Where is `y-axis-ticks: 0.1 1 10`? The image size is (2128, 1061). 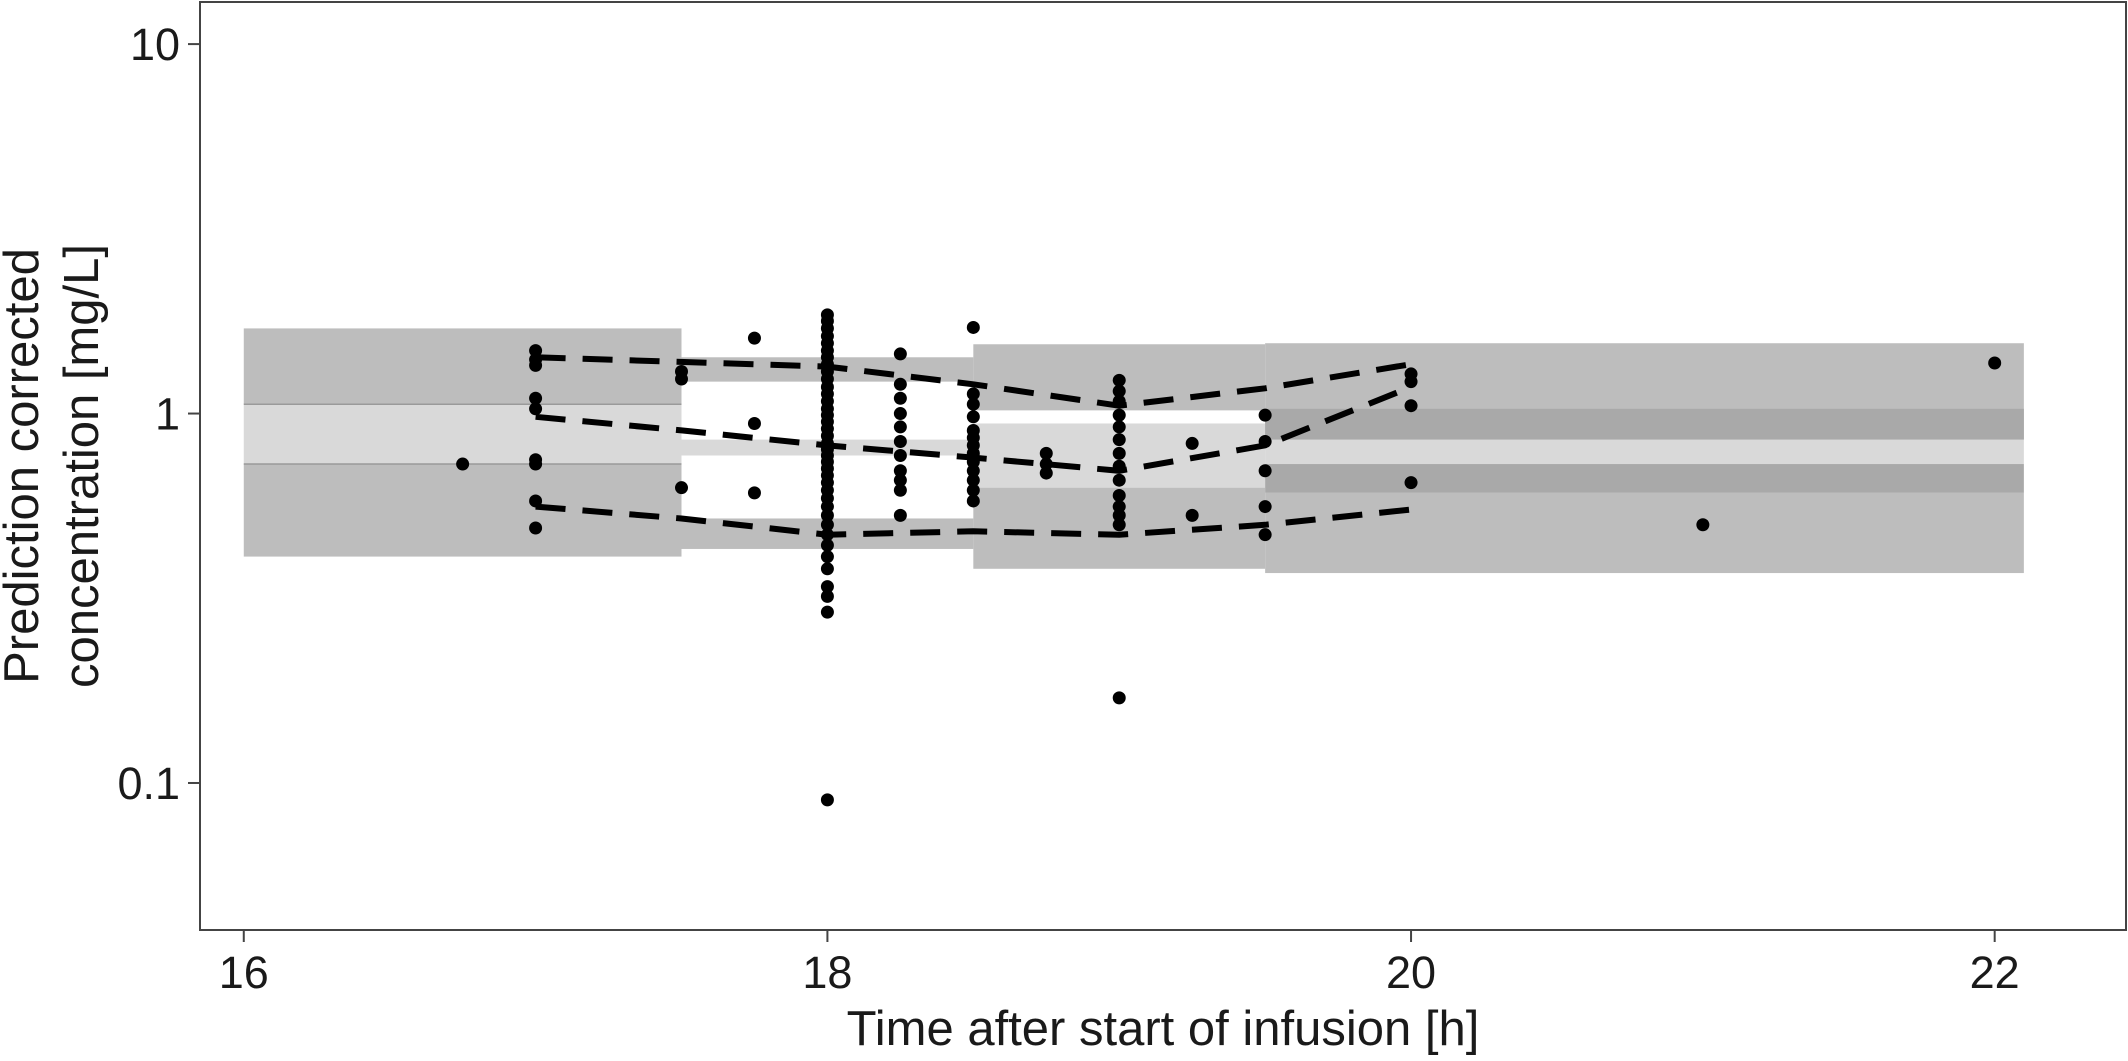 y-axis-ticks: 0.1 1 10 is located at coordinates (158, 414).